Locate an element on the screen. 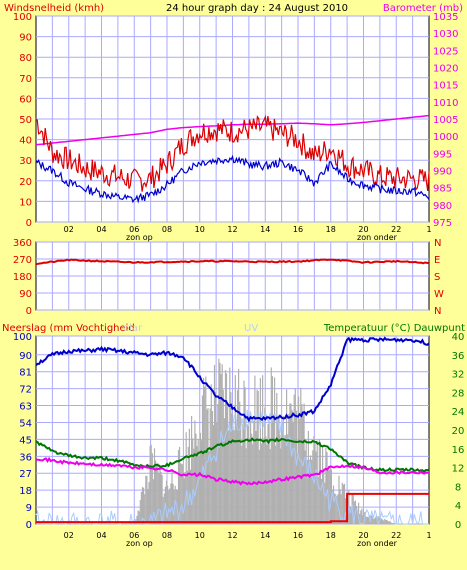 The height and width of the screenshot is (570, 467). x-tick-label: 12 is located at coordinates (232, 229).